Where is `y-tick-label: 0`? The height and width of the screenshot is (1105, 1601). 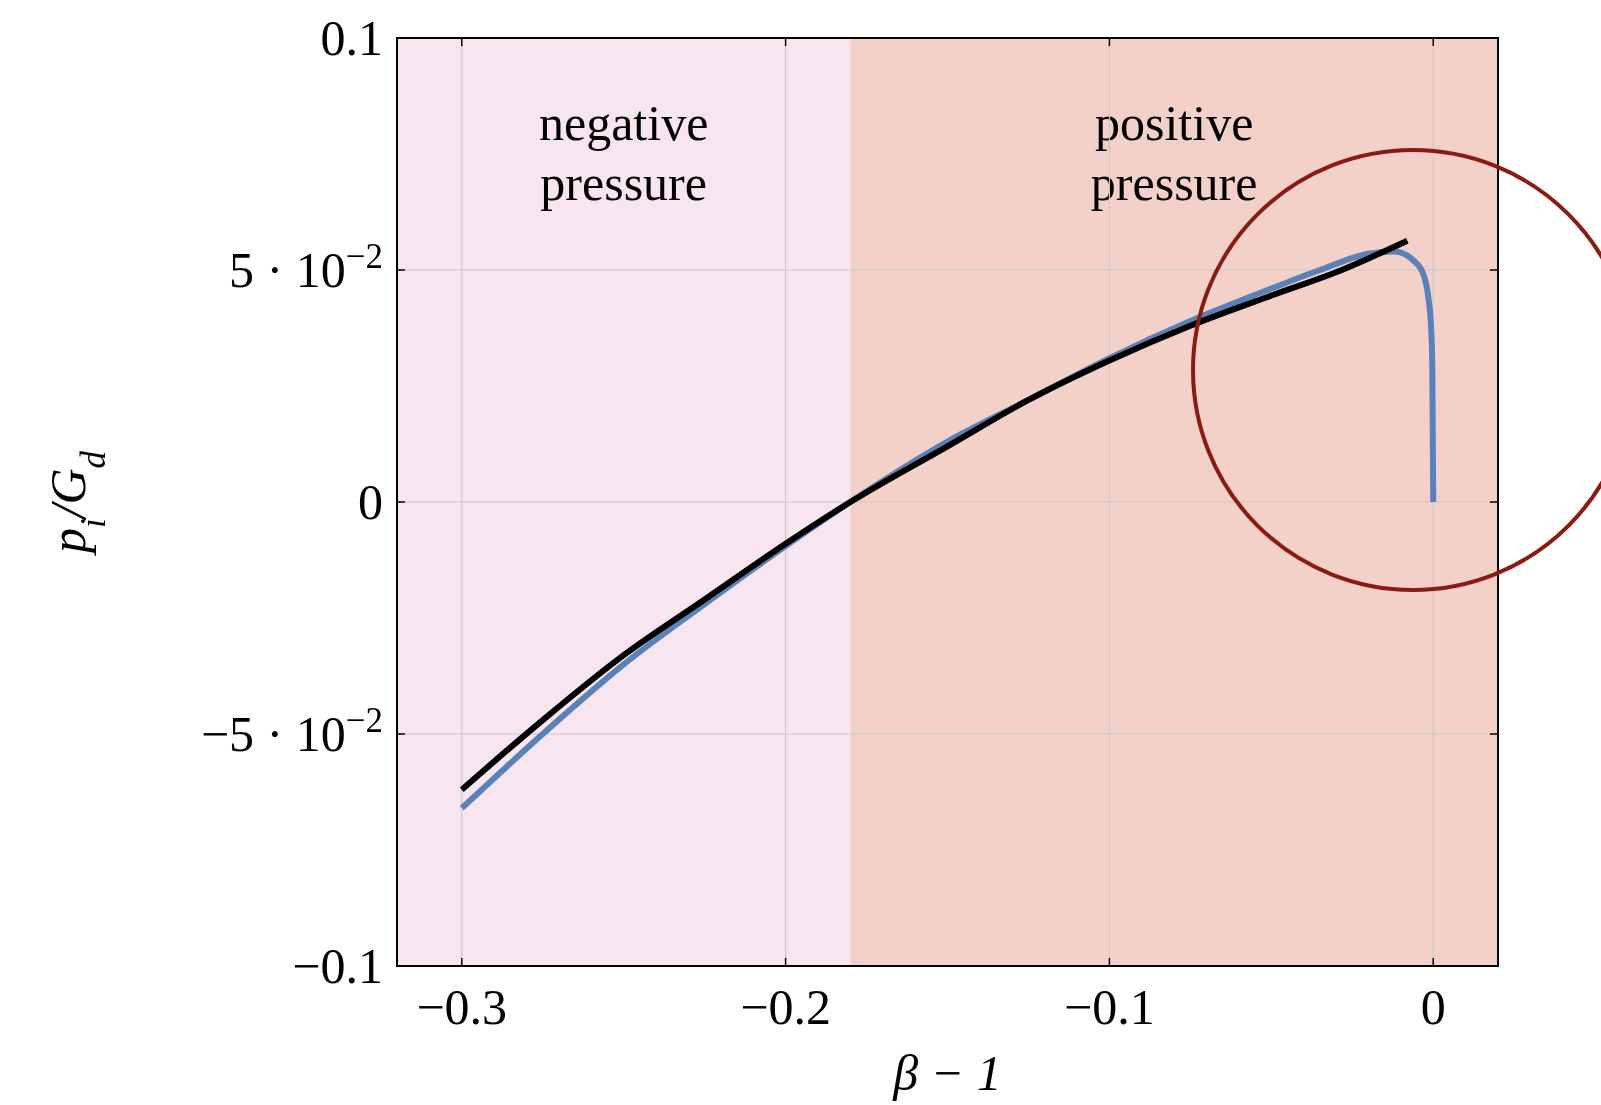
y-tick-label: 0 is located at coordinates (370, 502).